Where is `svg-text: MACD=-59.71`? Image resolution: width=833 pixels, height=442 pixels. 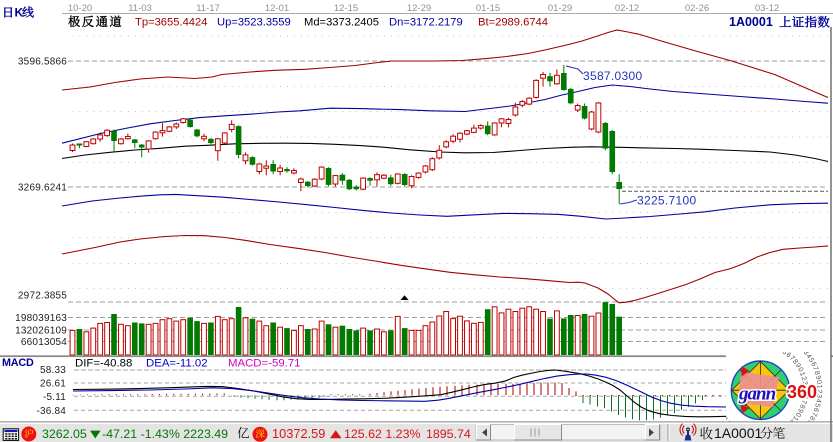
svg-text: MACD=-59.71 is located at coordinates (264, 364).